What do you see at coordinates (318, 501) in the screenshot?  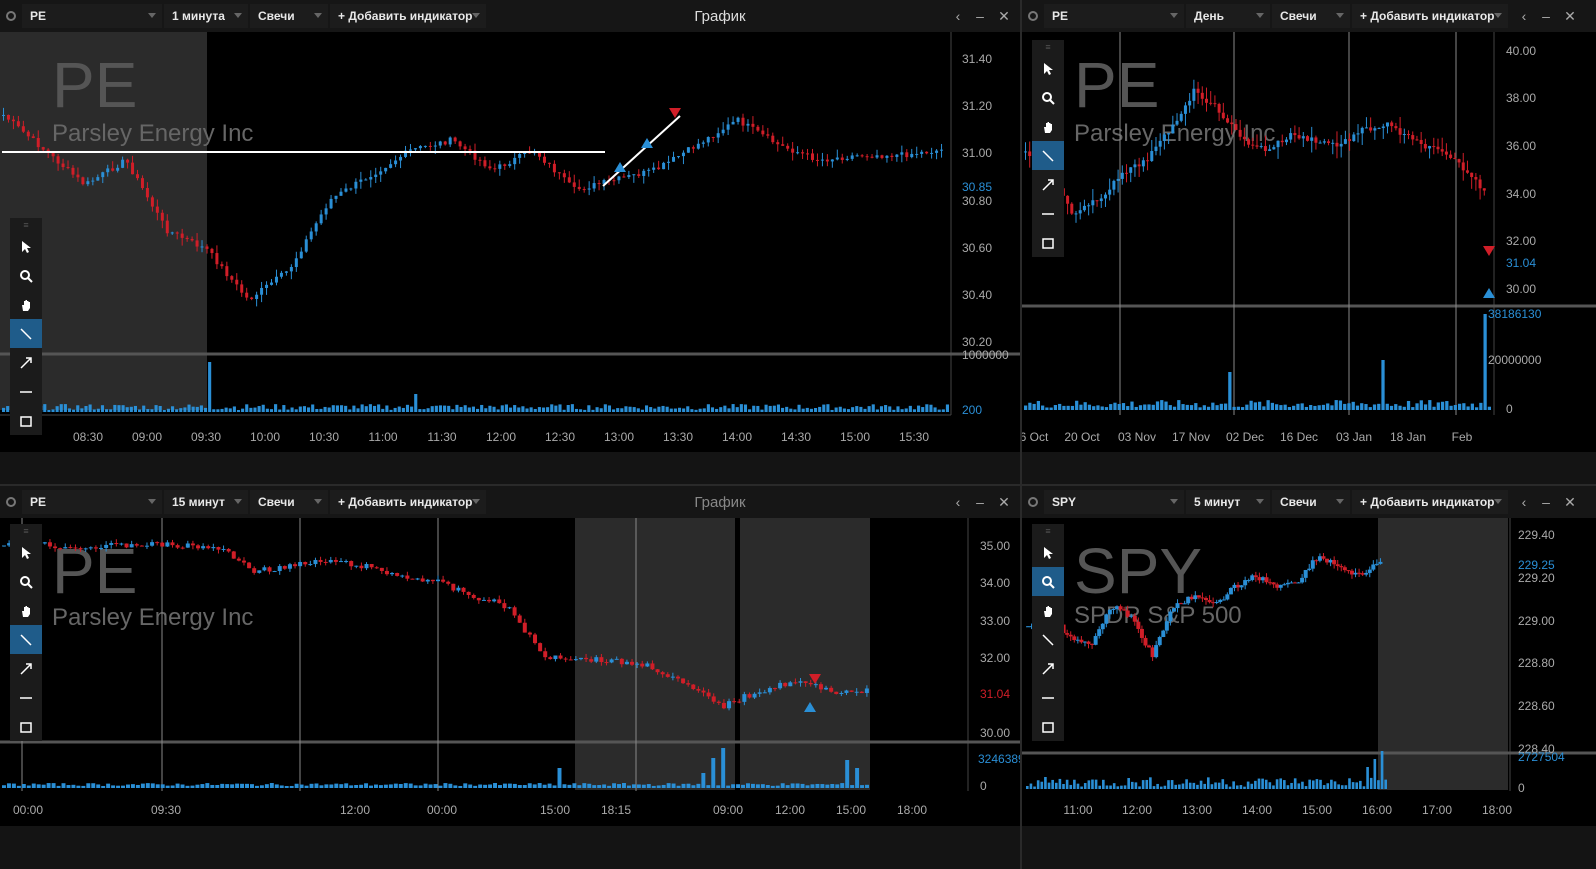 I see `chevron-down-icon` at bounding box center [318, 501].